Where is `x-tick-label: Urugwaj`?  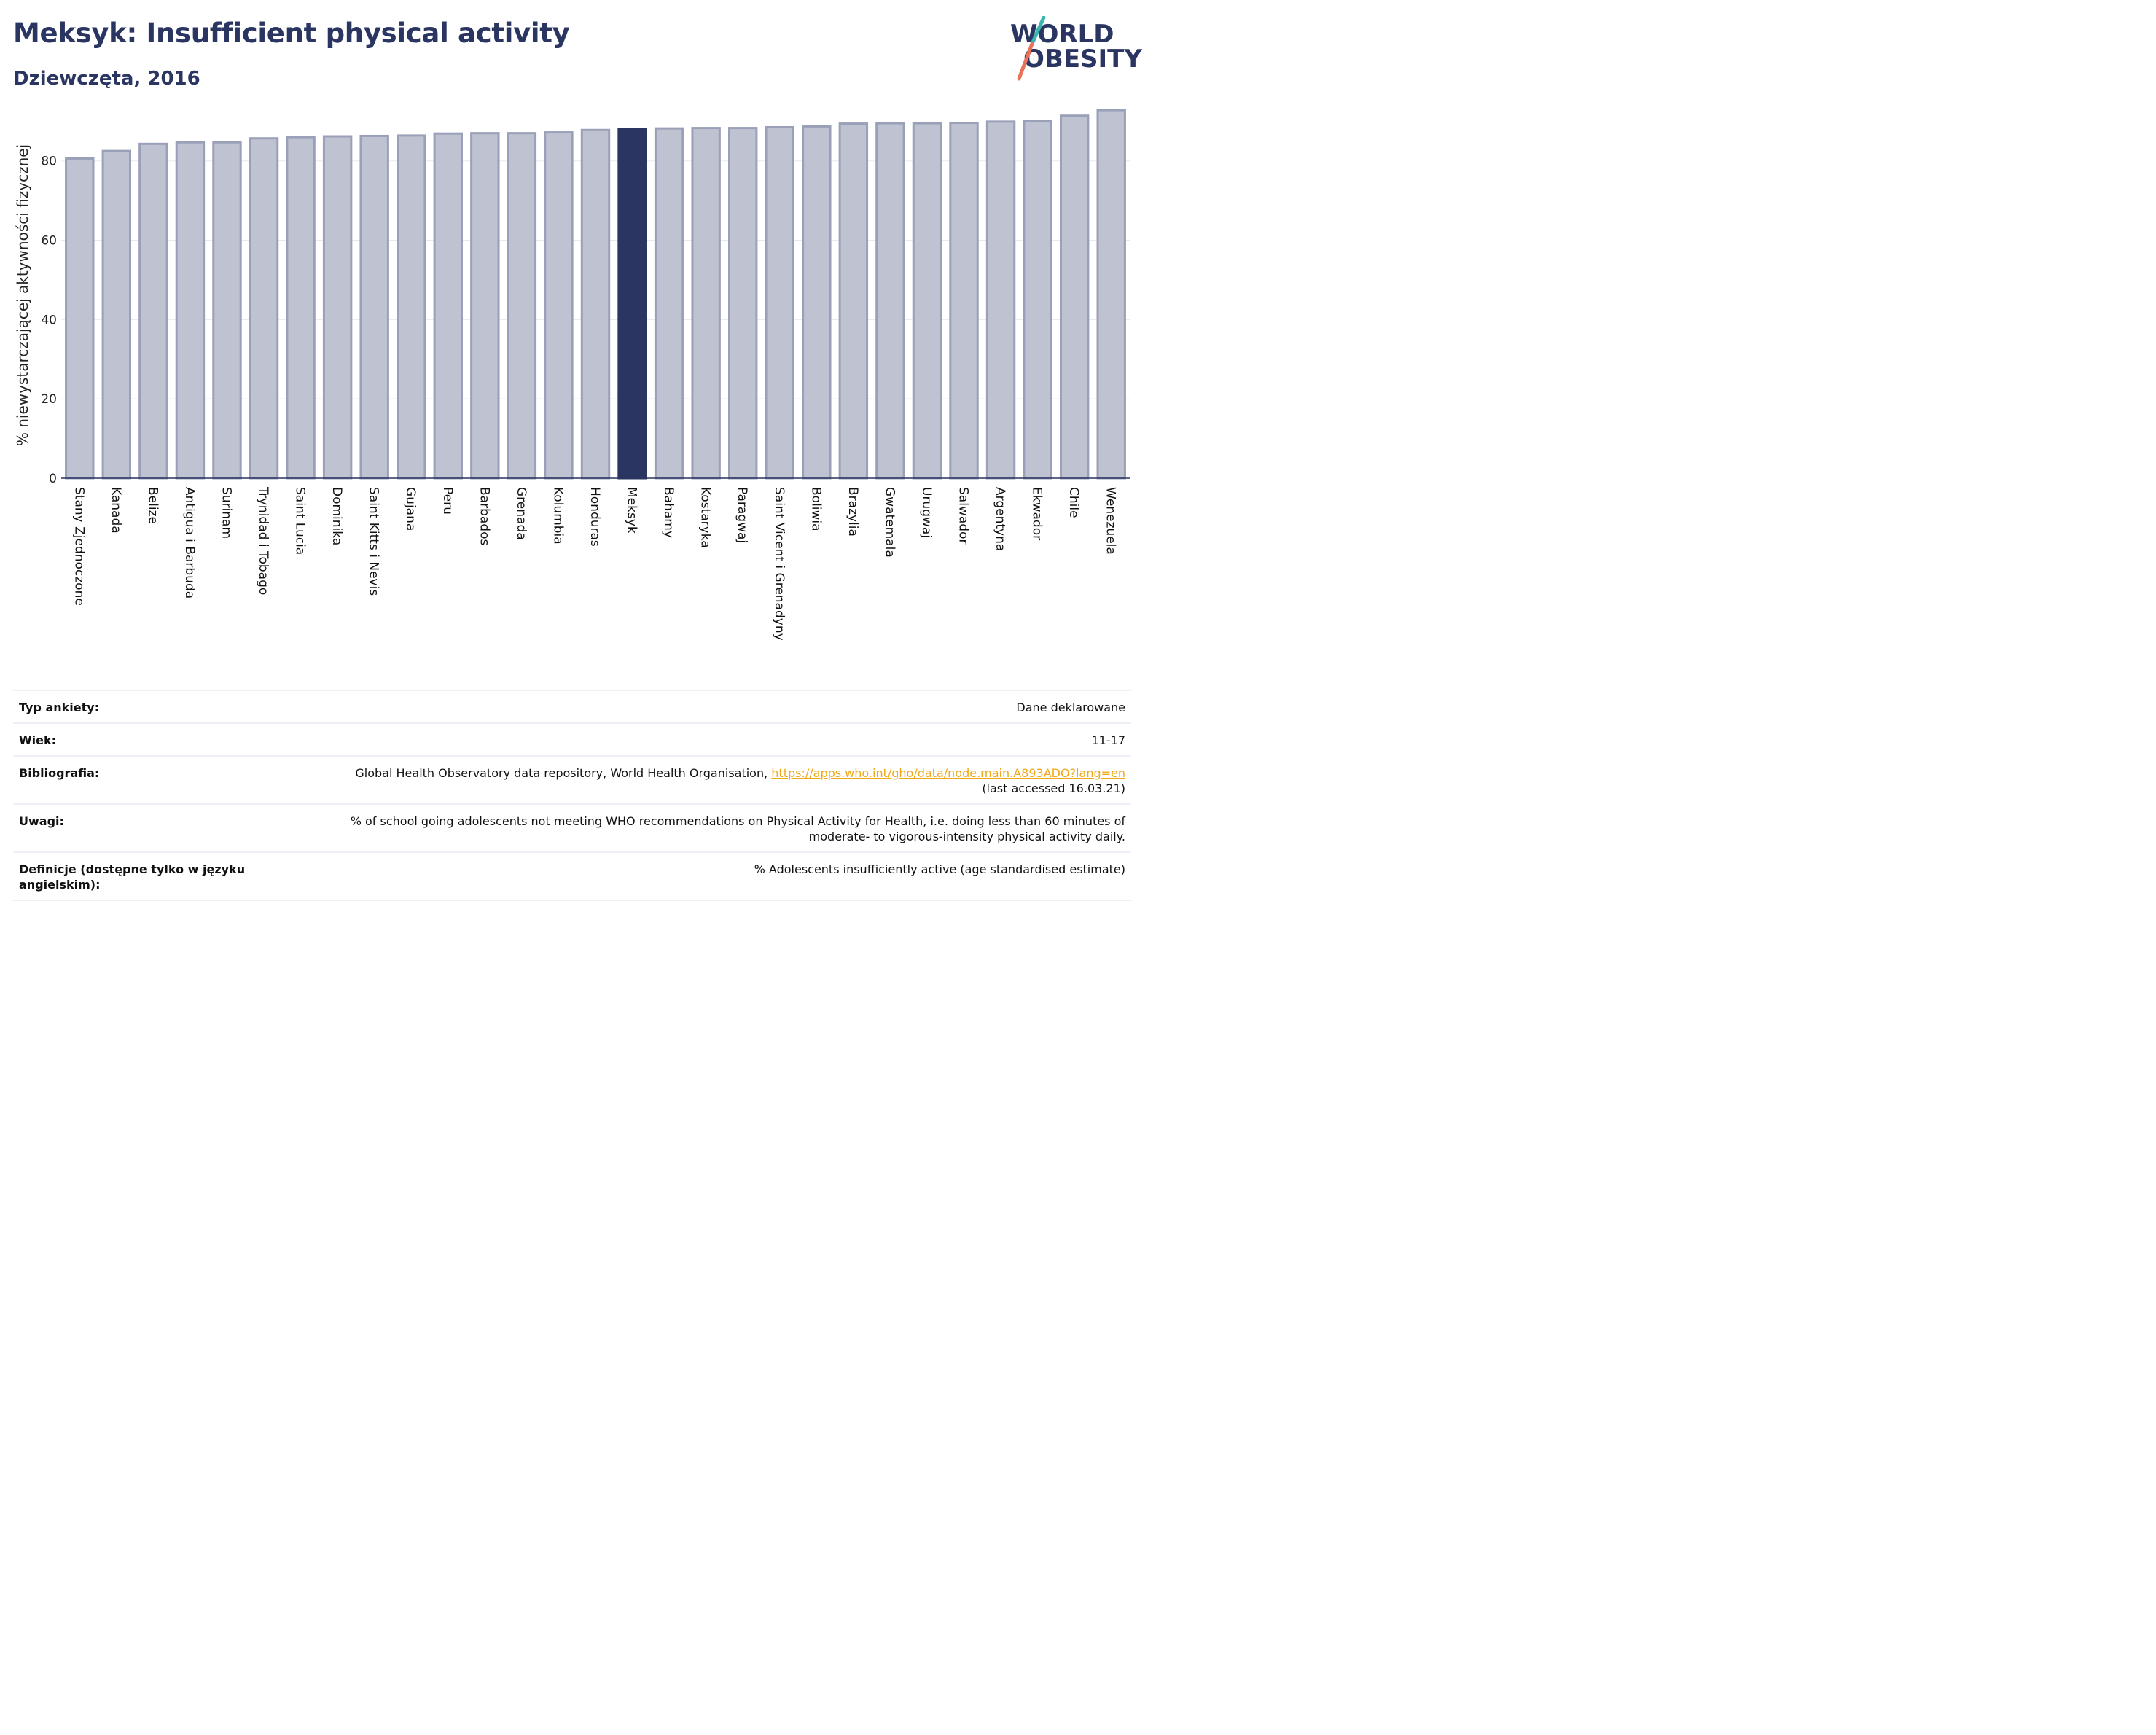
x-tick-label: Urugwaj is located at coordinates (926, 512).